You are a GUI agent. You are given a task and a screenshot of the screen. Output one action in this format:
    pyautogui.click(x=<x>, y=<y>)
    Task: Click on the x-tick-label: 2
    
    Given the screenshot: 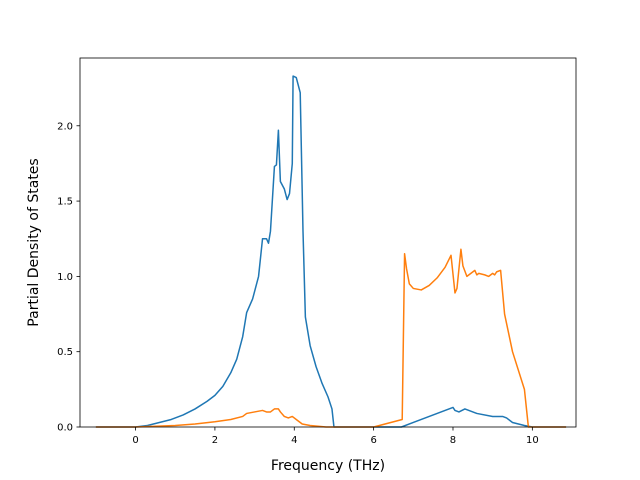 What is the action you would take?
    pyautogui.click(x=215, y=440)
    